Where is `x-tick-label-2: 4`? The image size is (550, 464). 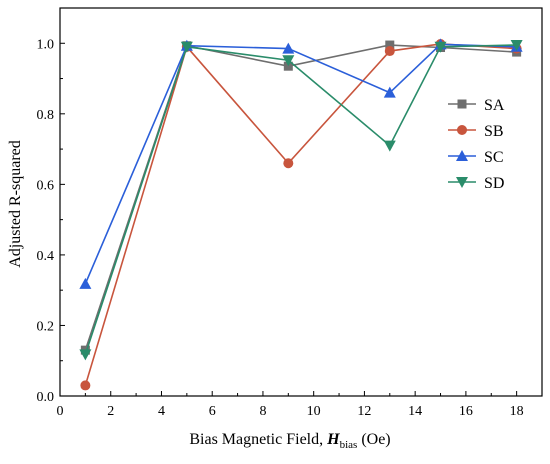 x-tick-label-2: 4 is located at coordinates (161, 411).